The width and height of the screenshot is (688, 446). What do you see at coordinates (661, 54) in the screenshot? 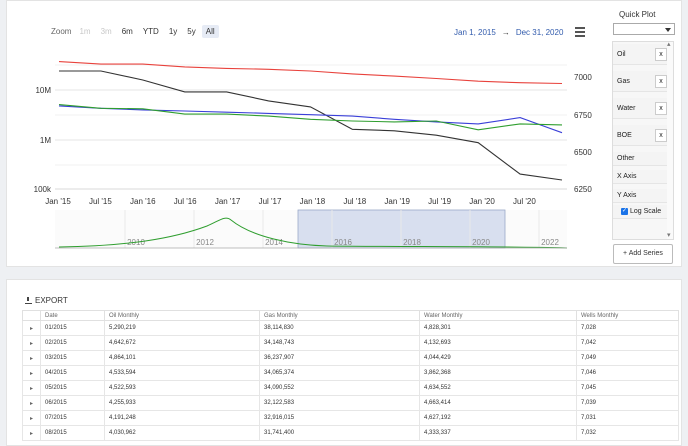
I see `remove-oil-button: x` at bounding box center [661, 54].